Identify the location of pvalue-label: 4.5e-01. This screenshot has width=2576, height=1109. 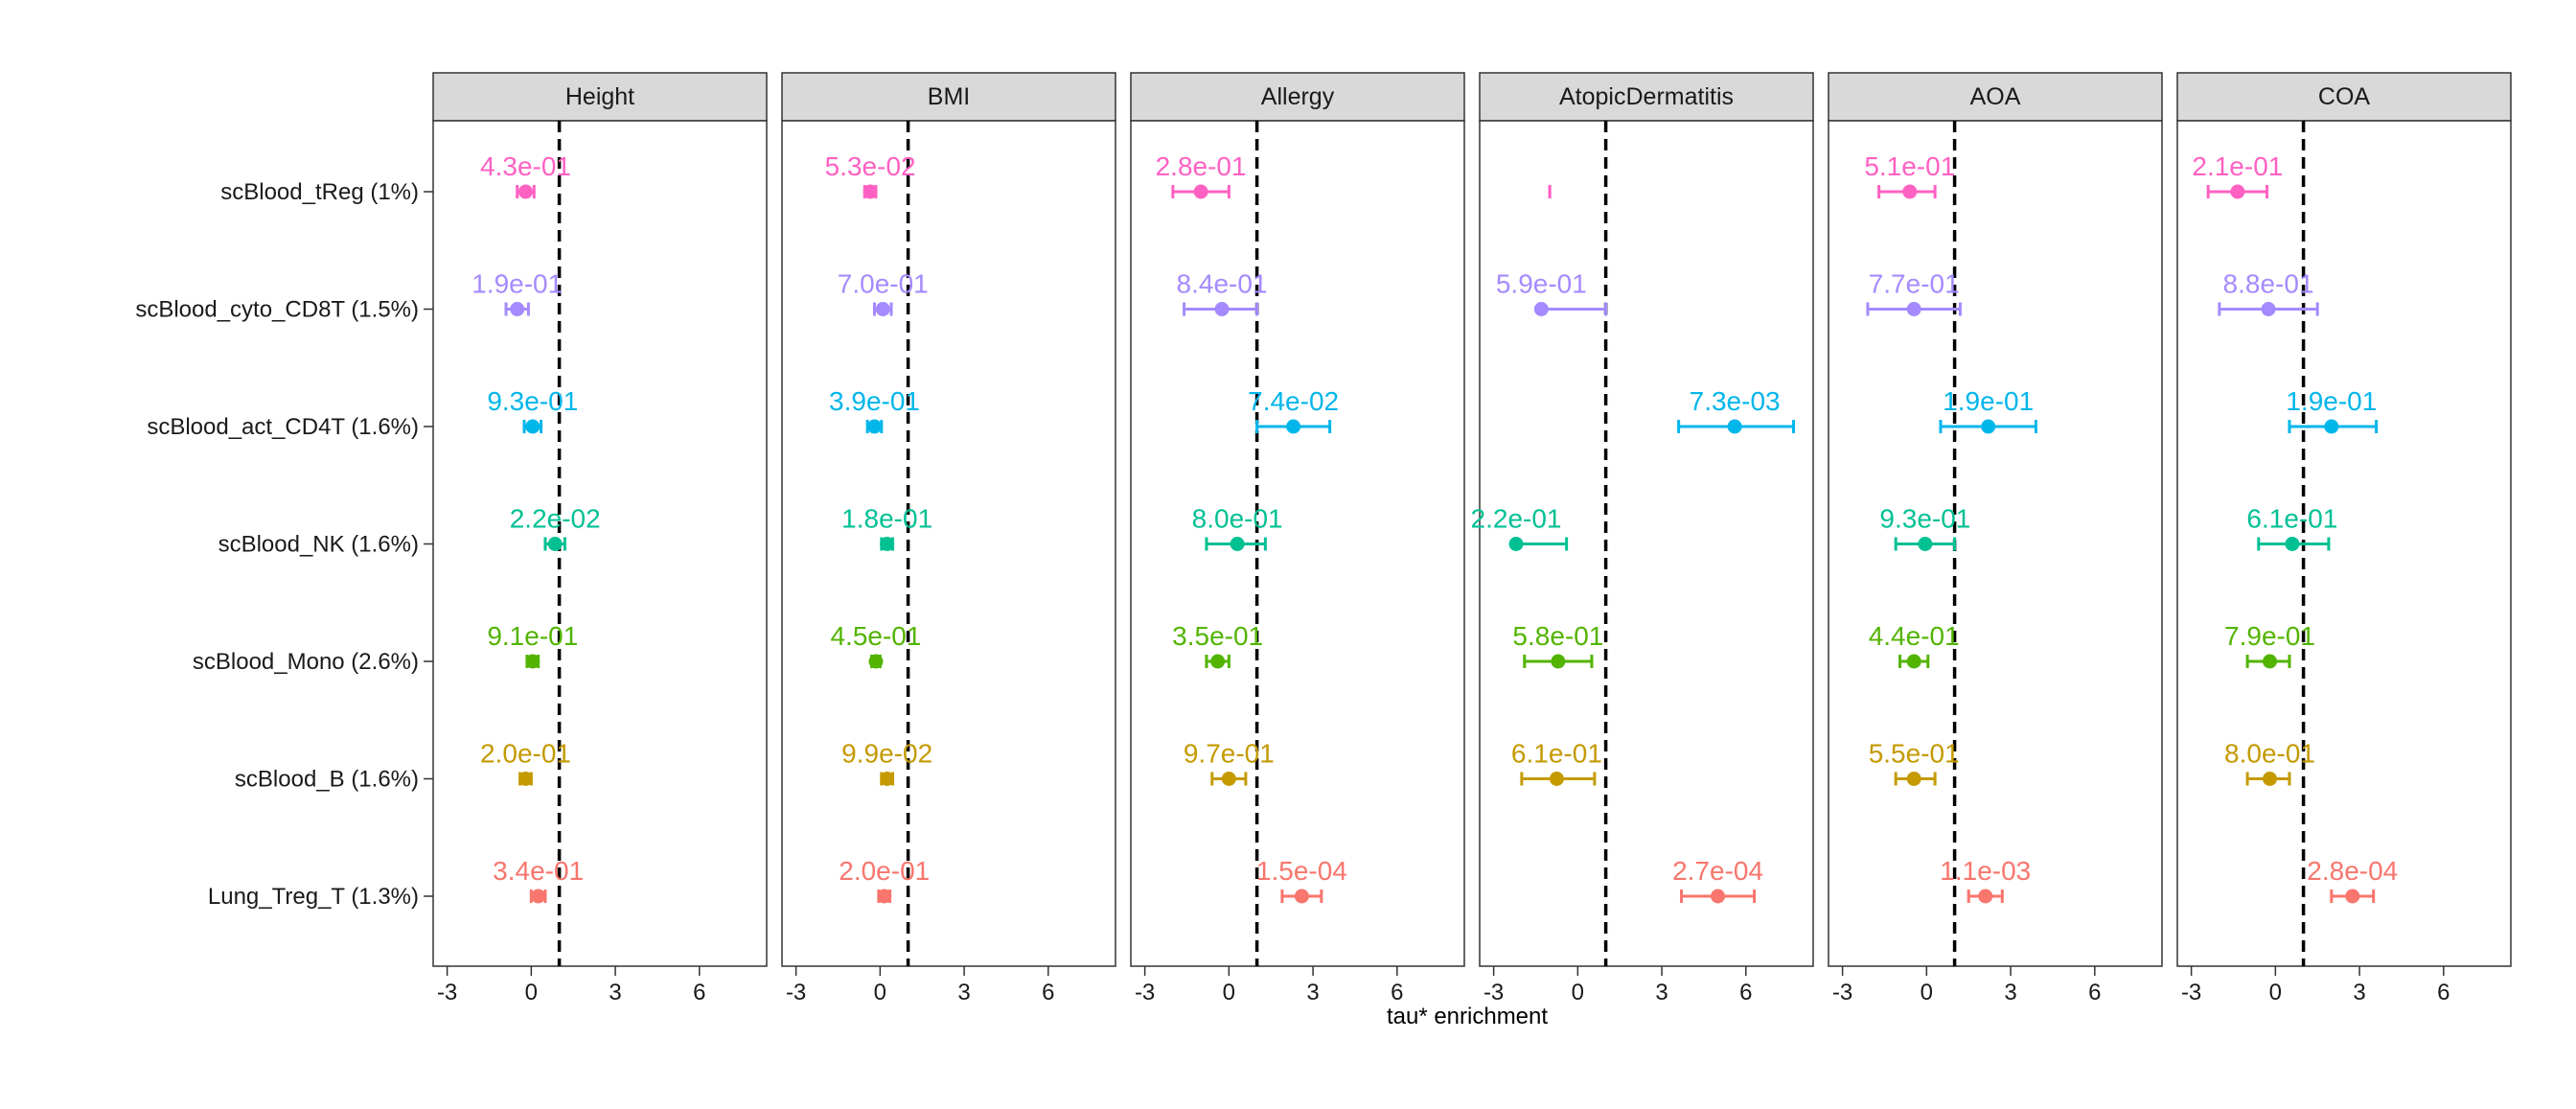
(876, 636).